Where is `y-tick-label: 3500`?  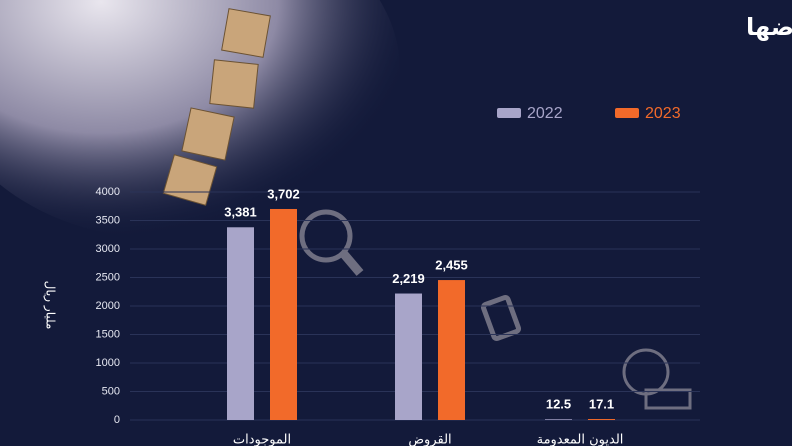
y-tick-label: 3500 is located at coordinates (108, 220).